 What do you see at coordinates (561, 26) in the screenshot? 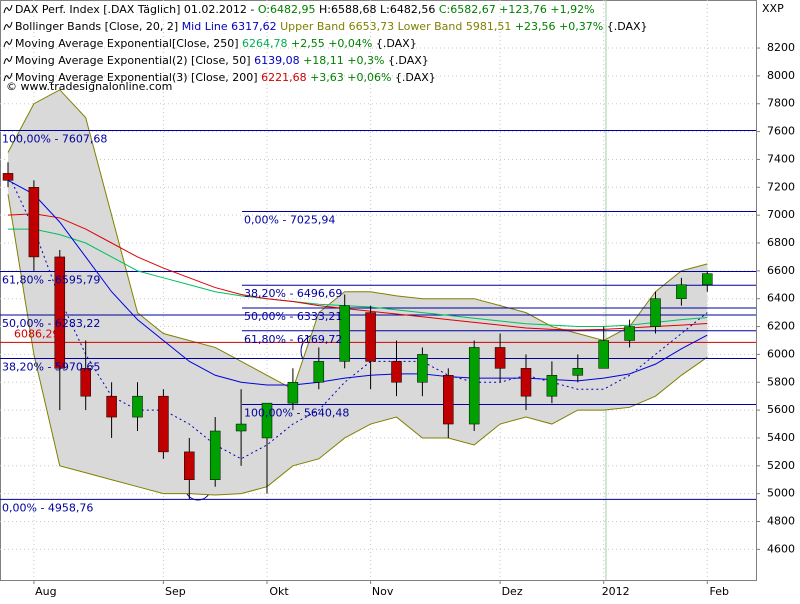
I see `legend-part: +23,56 +0,37%` at bounding box center [561, 26].